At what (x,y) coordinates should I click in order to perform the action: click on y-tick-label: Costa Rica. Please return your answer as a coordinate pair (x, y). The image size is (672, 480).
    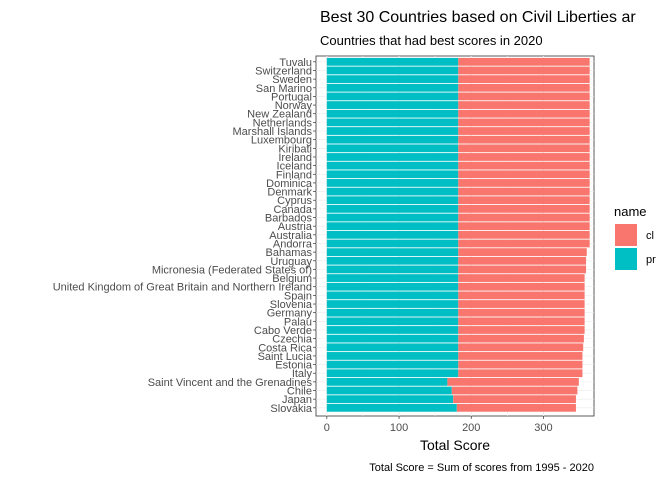
    Looking at the image, I should click on (285, 348).